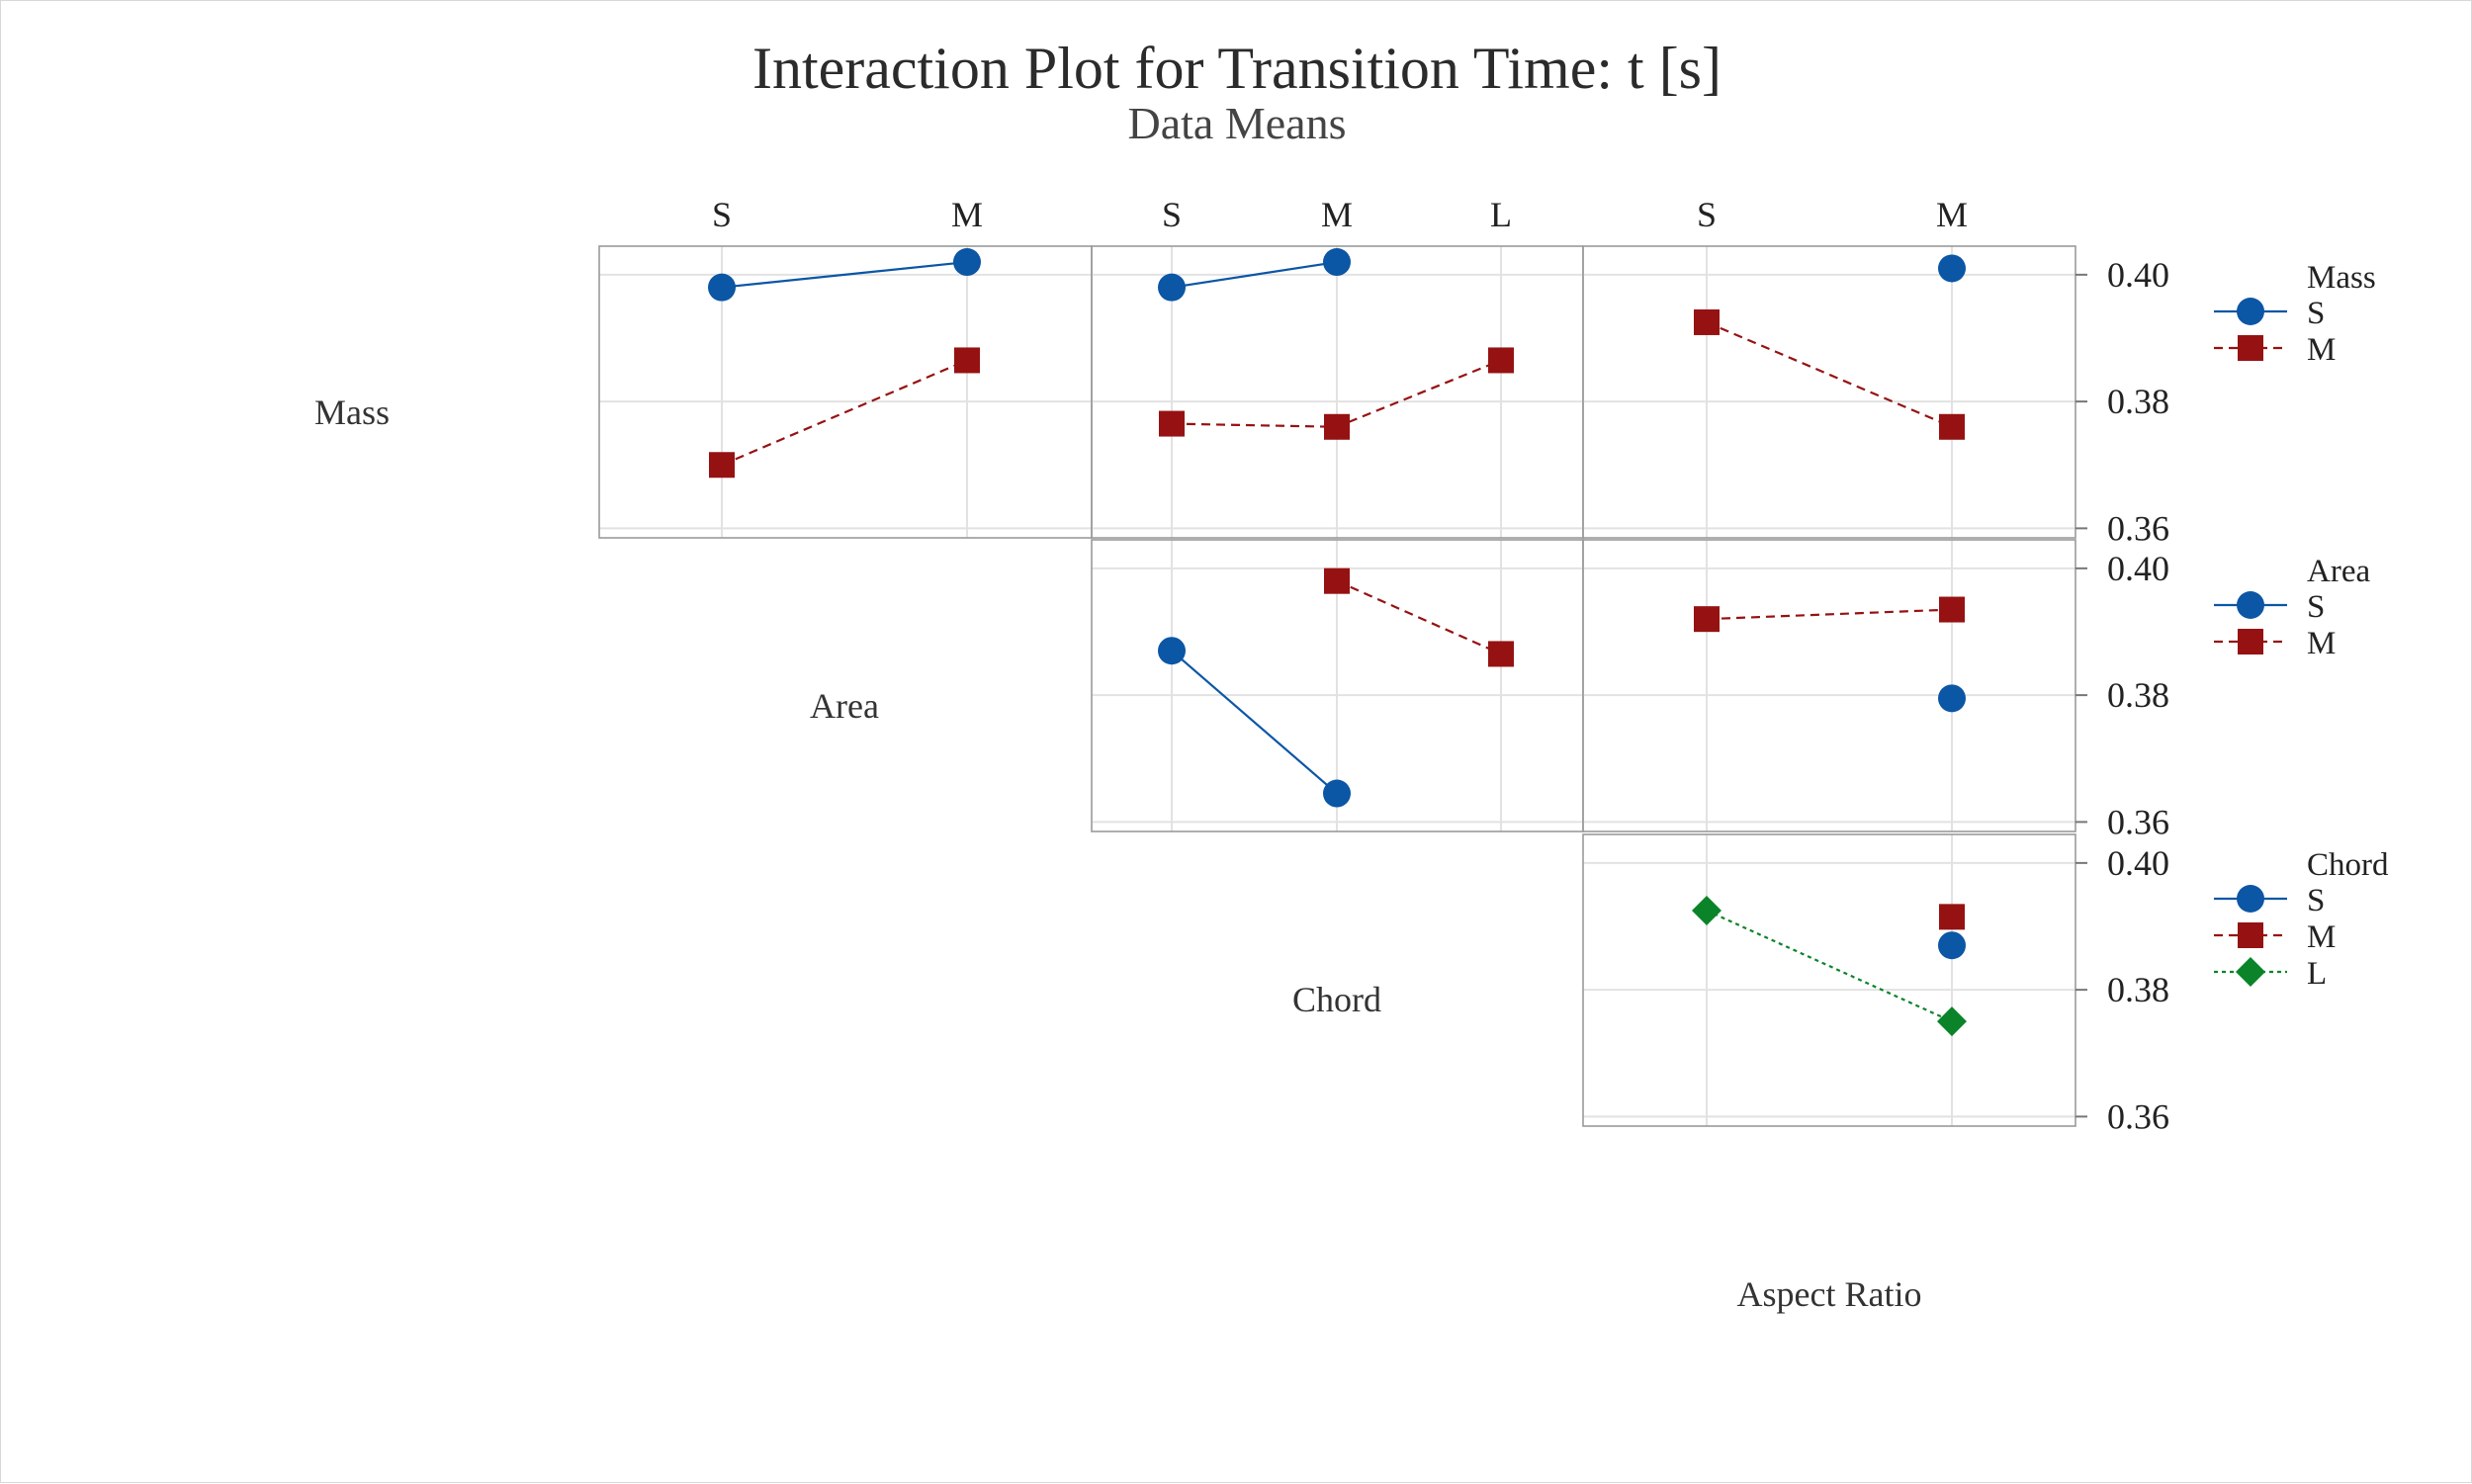 The width and height of the screenshot is (2472, 1484). Describe the element at coordinates (722, 465) in the screenshot. I see `data-point-mass-by-mass-m-s` at that location.